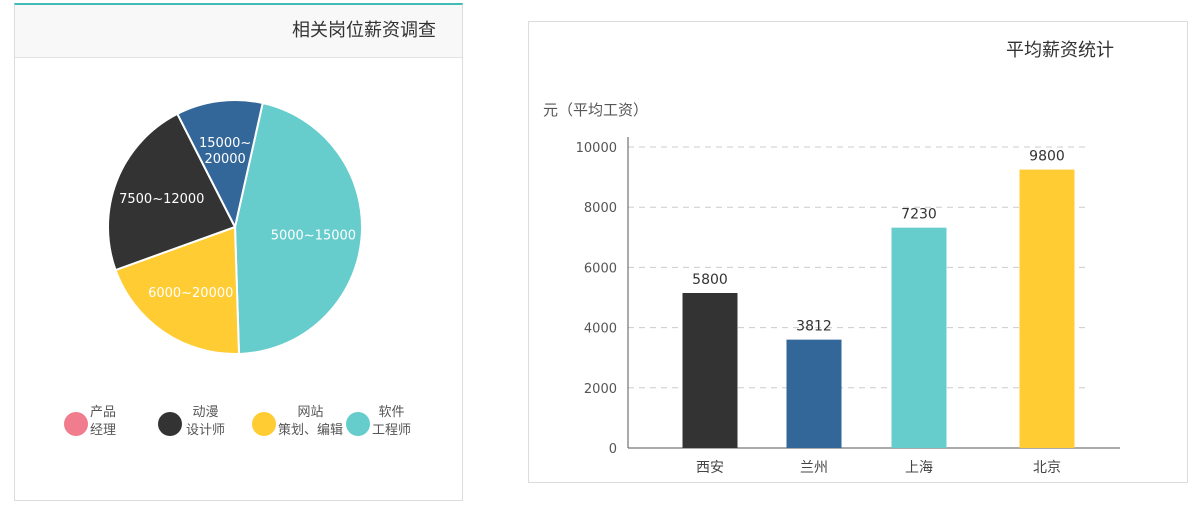  What do you see at coordinates (600, 208) in the screenshot?
I see `y-tick-label: 8000` at bounding box center [600, 208].